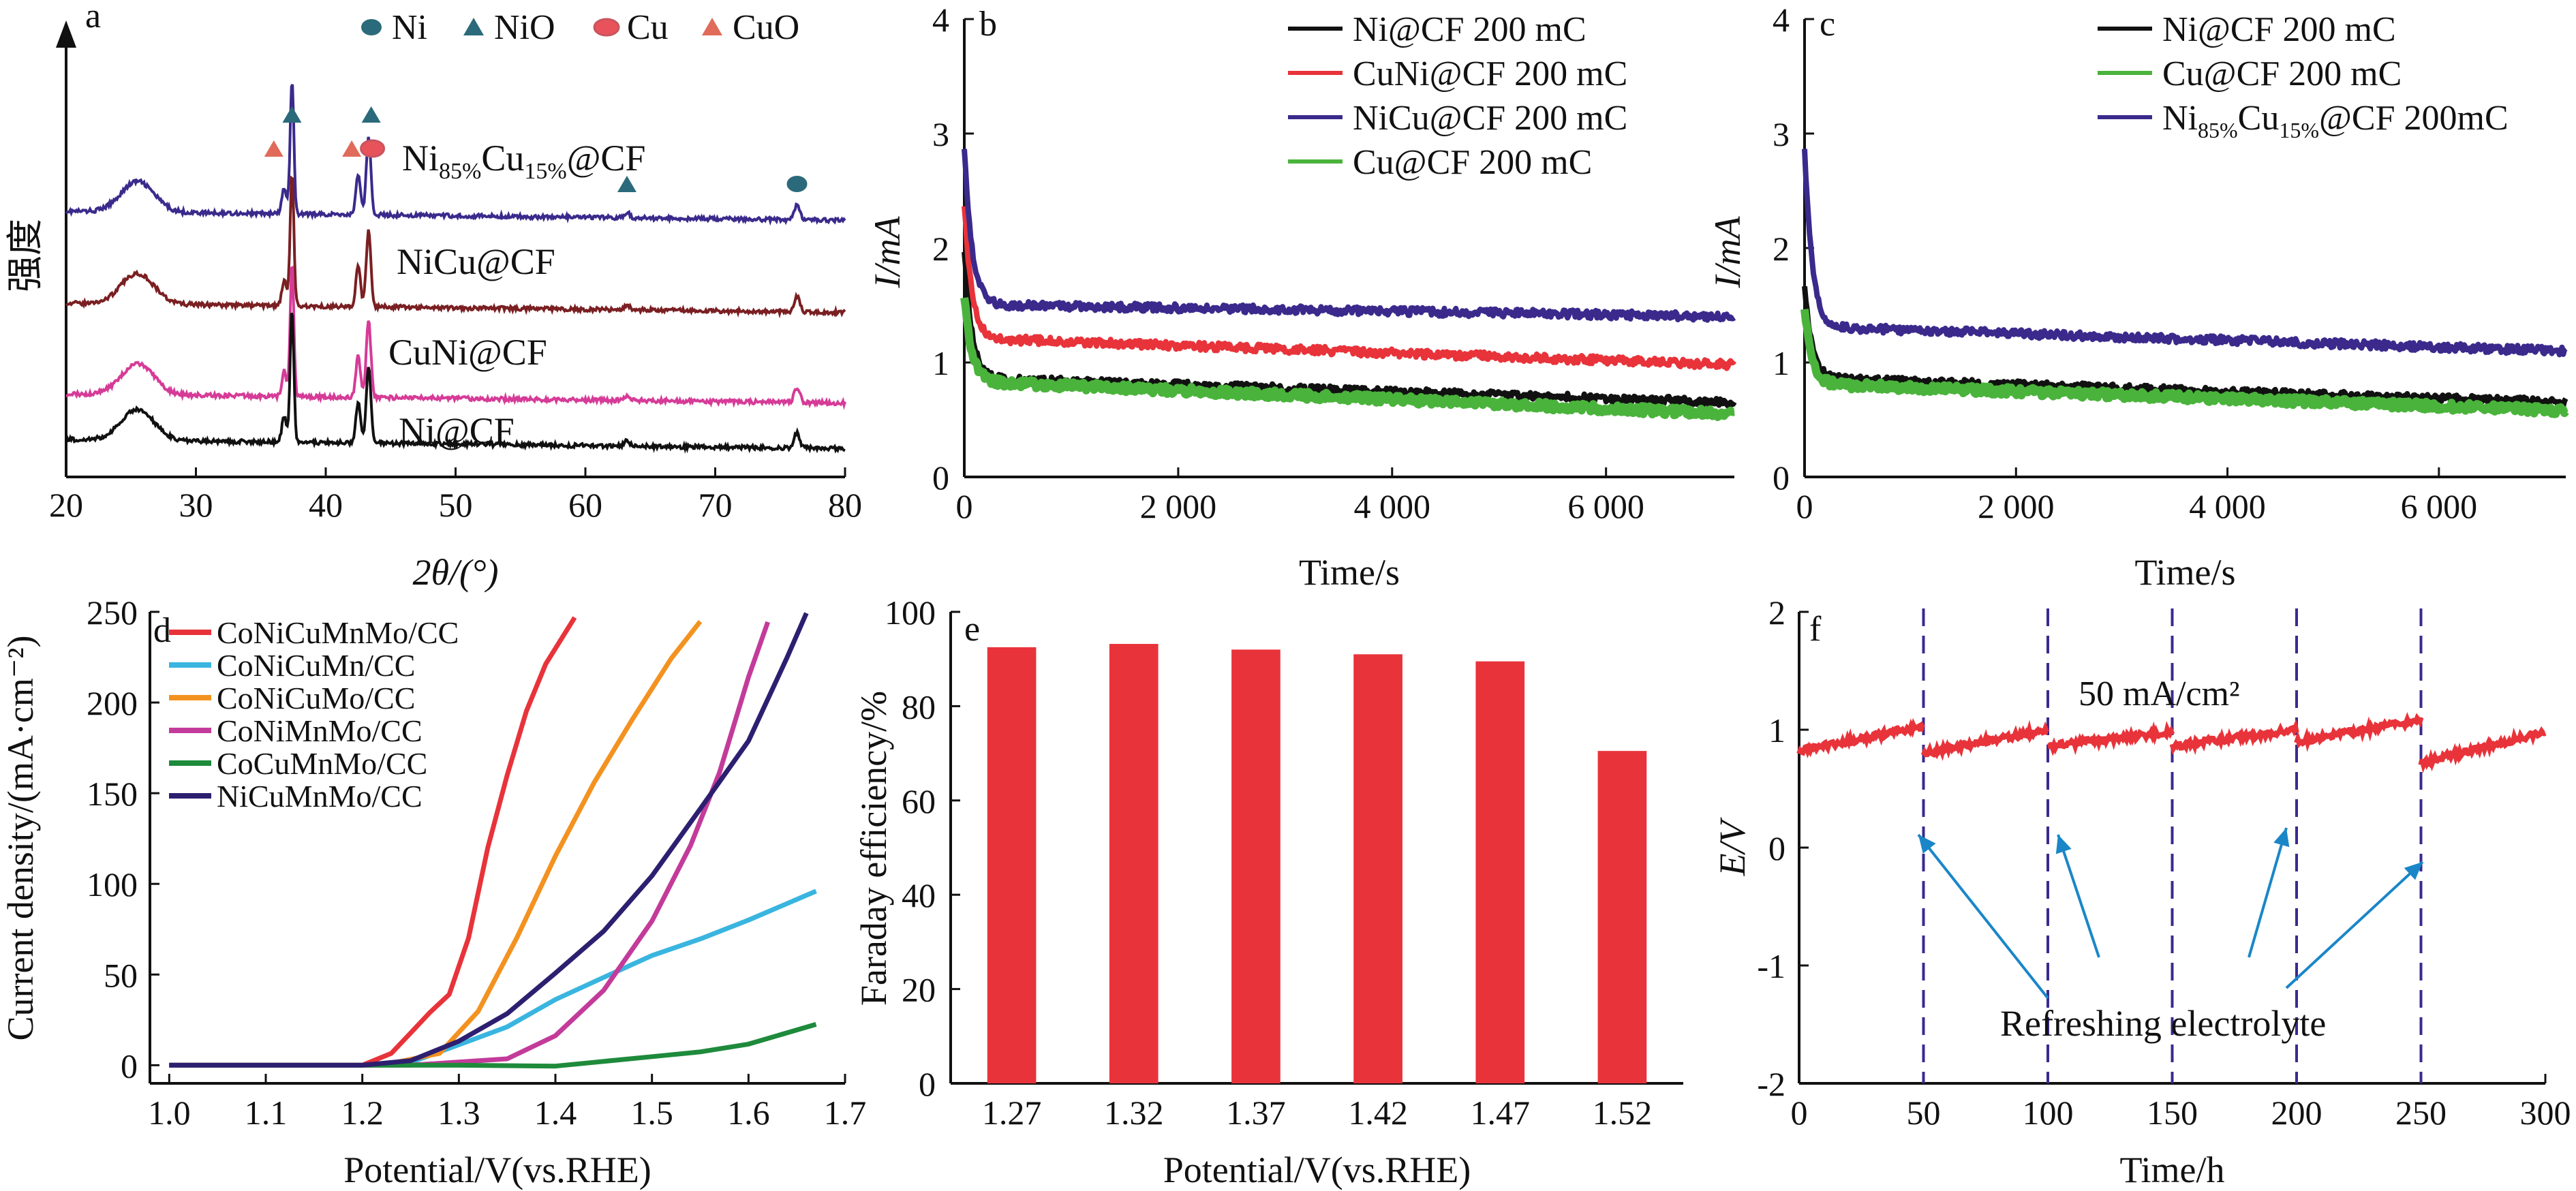 The width and height of the screenshot is (2576, 1191). Describe the element at coordinates (1501, 1113) in the screenshot. I see `panel-e-x-tick-label: 1.47` at that location.